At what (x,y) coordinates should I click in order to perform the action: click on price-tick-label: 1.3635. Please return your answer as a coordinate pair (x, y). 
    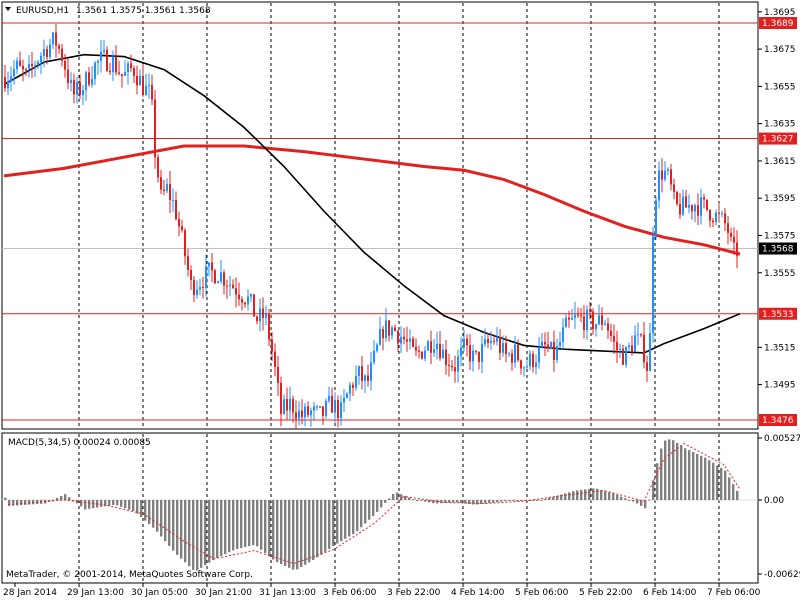
    Looking at the image, I should click on (780, 125).